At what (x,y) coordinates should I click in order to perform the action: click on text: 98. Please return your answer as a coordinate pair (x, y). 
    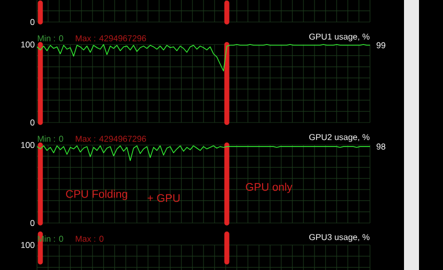
    Looking at the image, I should click on (381, 147).